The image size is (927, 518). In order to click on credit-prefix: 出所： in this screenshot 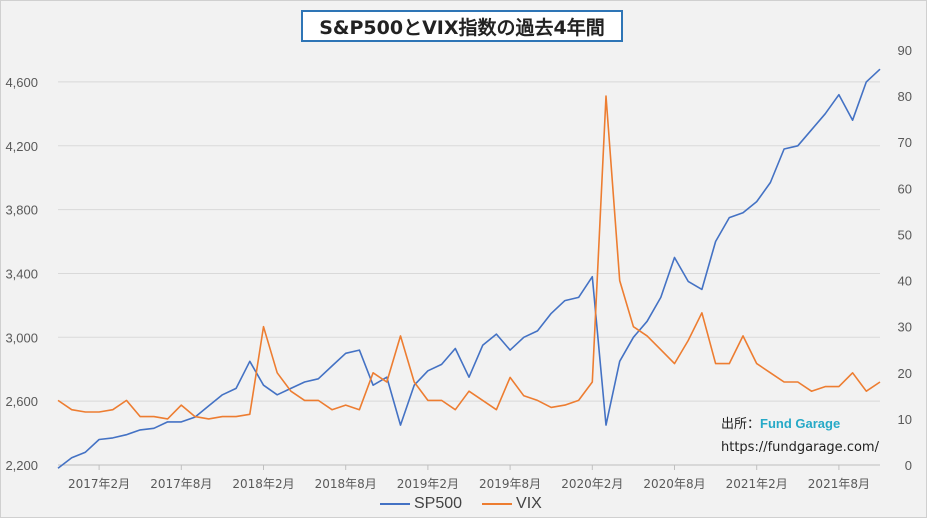, I will do `click(741, 424)`.